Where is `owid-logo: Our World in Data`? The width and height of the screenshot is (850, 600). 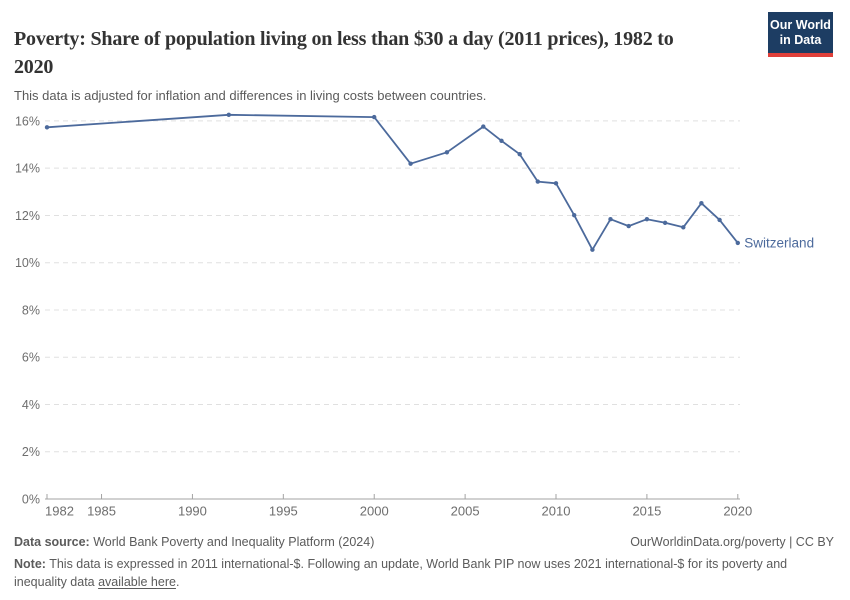
owid-logo: Our World in Data is located at coordinates (800, 34).